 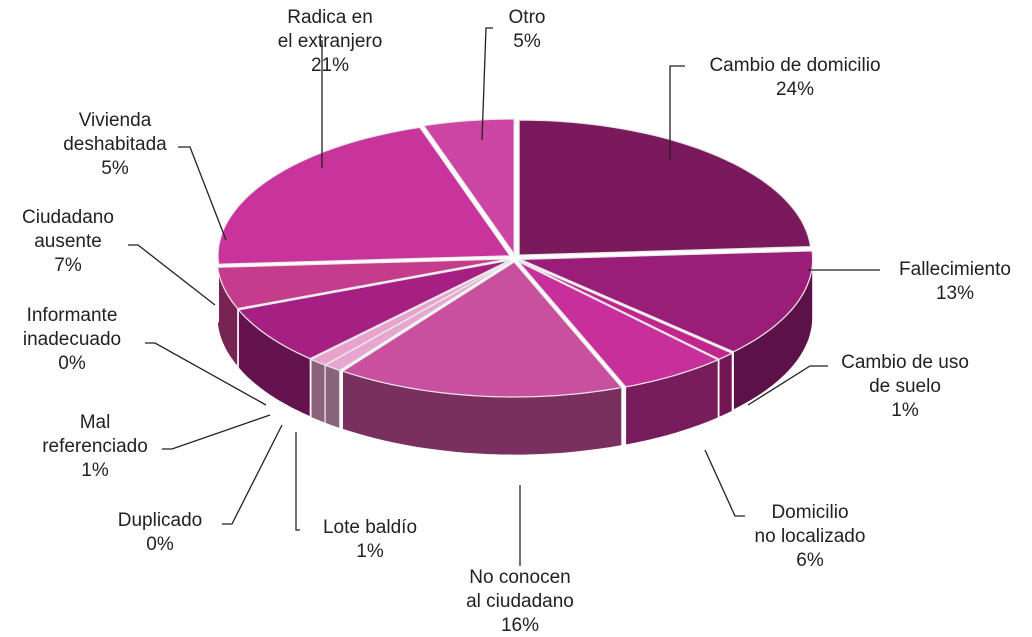 What do you see at coordinates (905, 362) in the screenshot?
I see `slice-label: Cambio de uso` at bounding box center [905, 362].